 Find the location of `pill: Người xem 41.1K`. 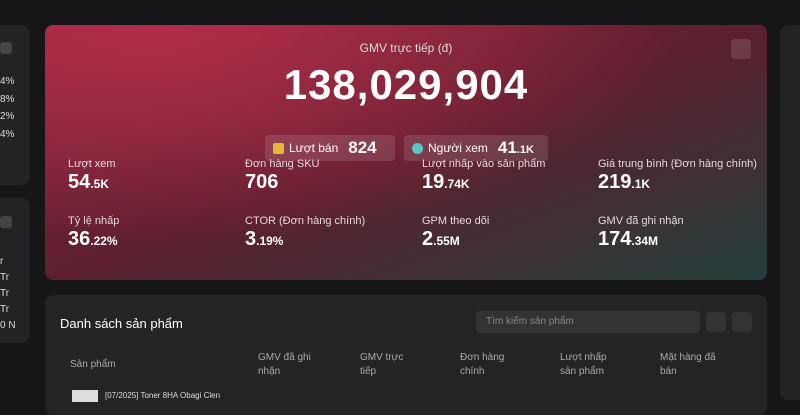

pill: Người xem 41.1K is located at coordinates (476, 148).